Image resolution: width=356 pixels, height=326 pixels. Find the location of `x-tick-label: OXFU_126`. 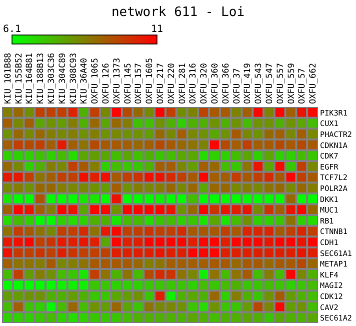

x-tick-label: OXFU_126 is located at coordinates (107, 83).